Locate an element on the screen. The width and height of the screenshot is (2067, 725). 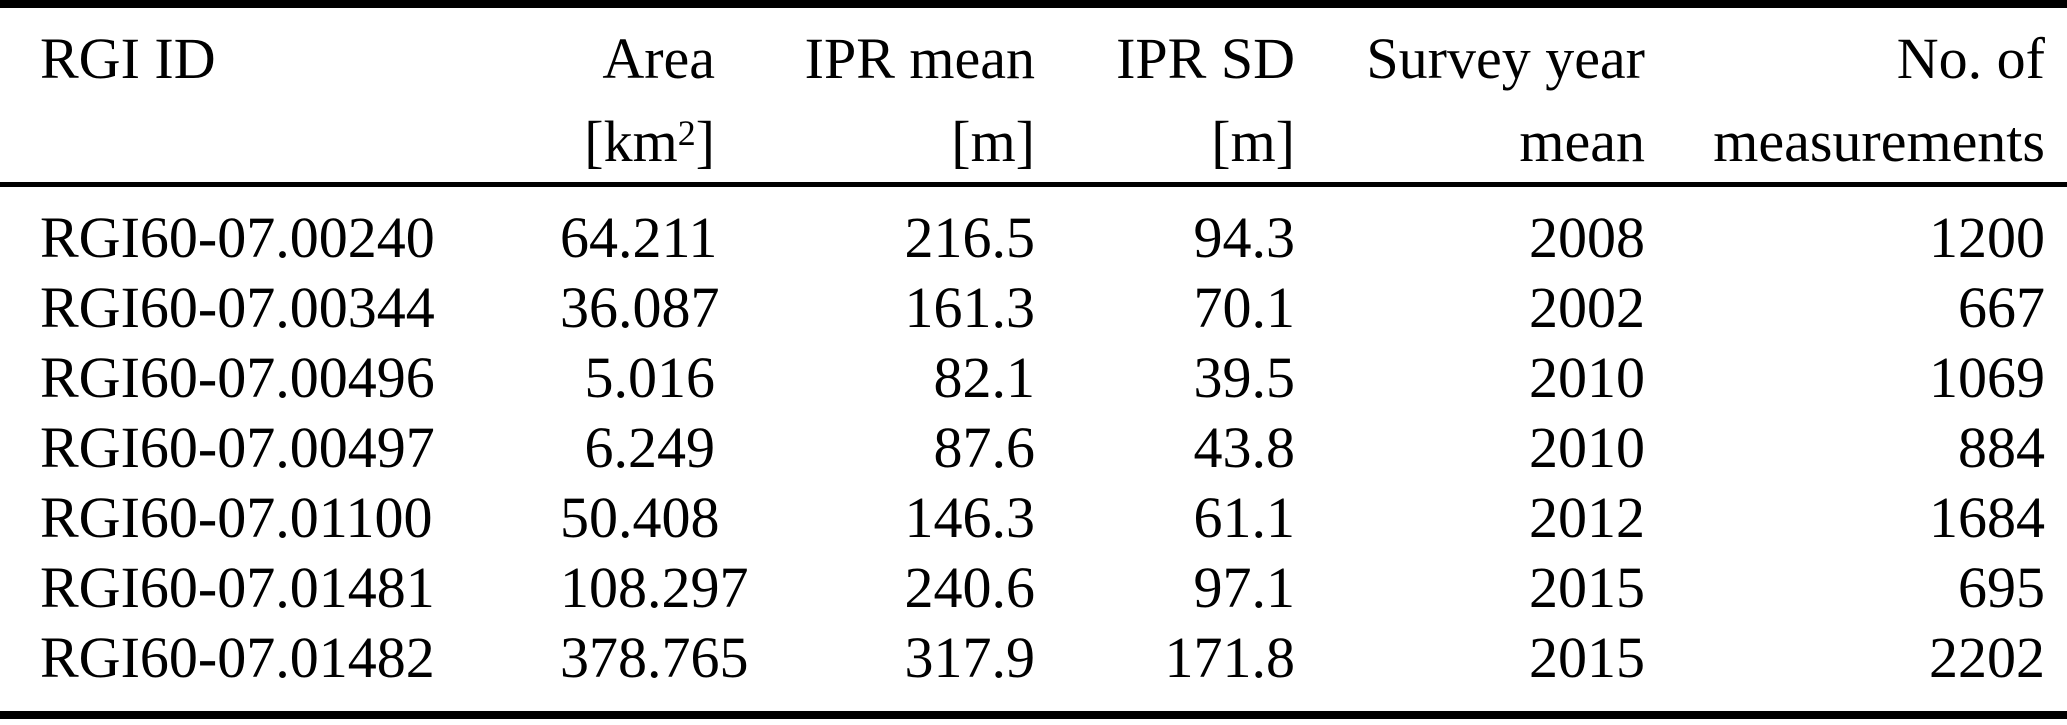
header-line1: RGI ID is located at coordinates (128, 58).